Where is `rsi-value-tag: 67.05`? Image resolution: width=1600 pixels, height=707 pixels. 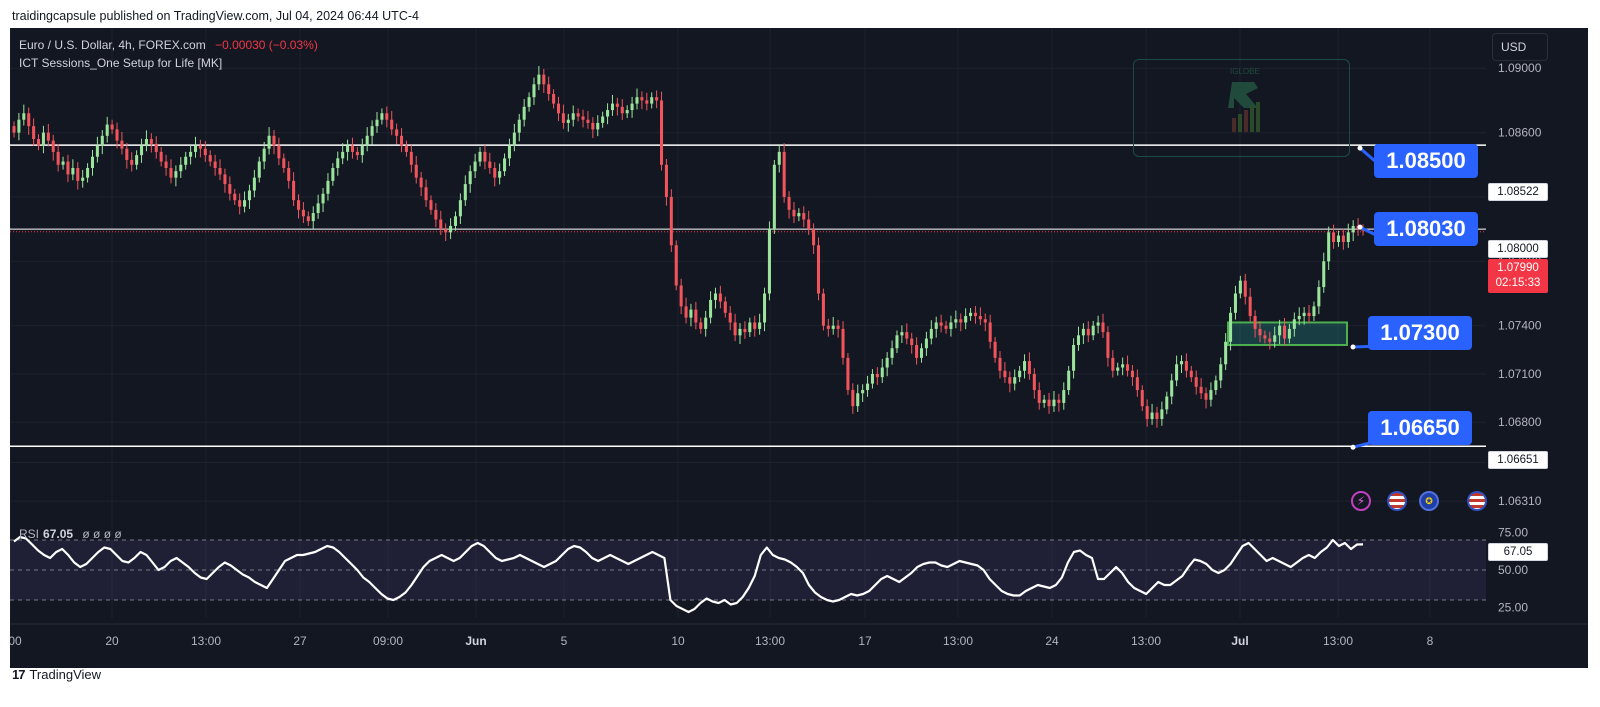 rsi-value-tag: 67.05 is located at coordinates (1518, 552).